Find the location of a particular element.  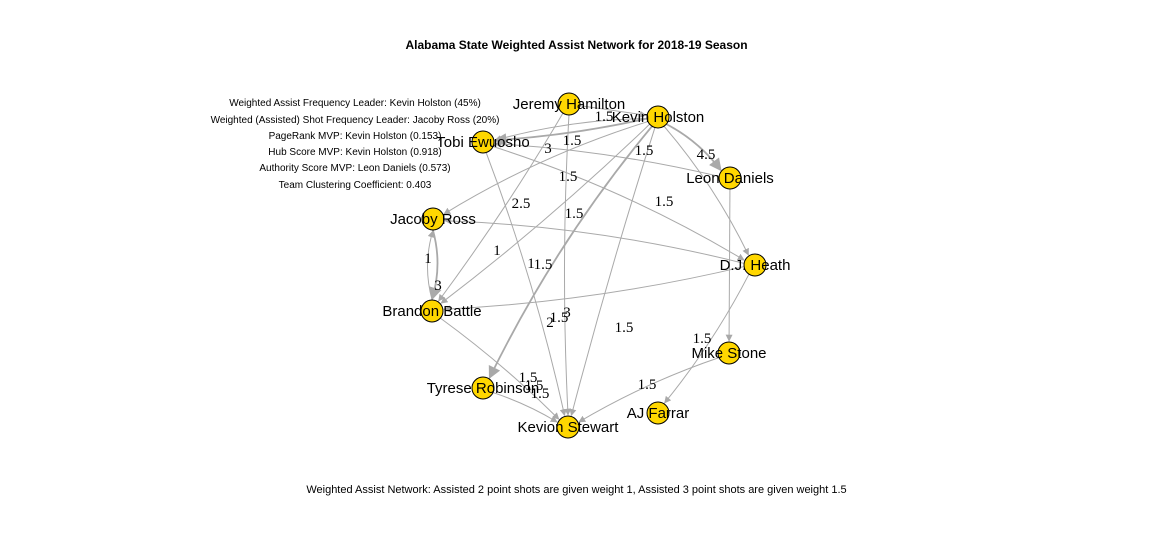

node-label: Jacoby Ross is located at coordinates (433, 219).